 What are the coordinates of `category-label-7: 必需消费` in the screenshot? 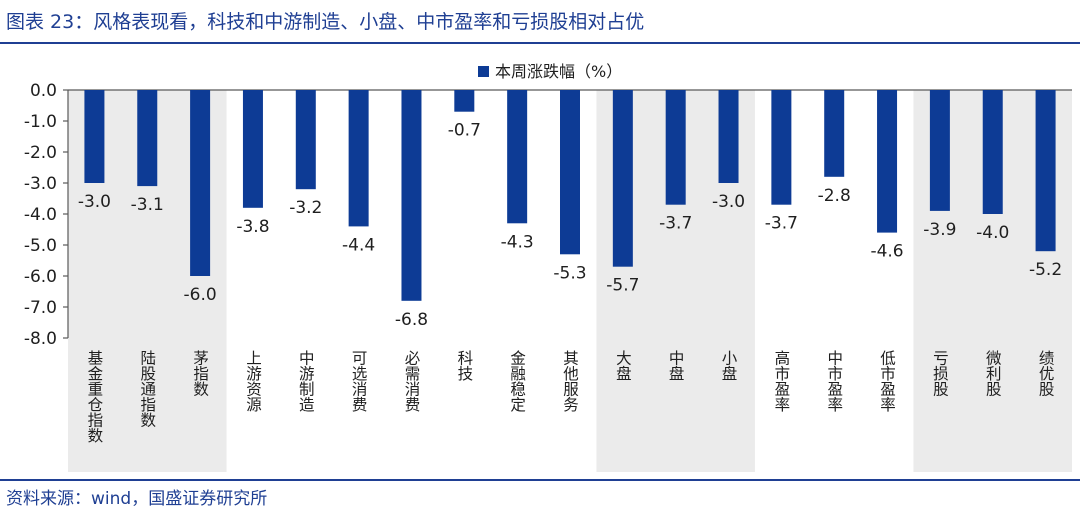 It's located at (411, 381).